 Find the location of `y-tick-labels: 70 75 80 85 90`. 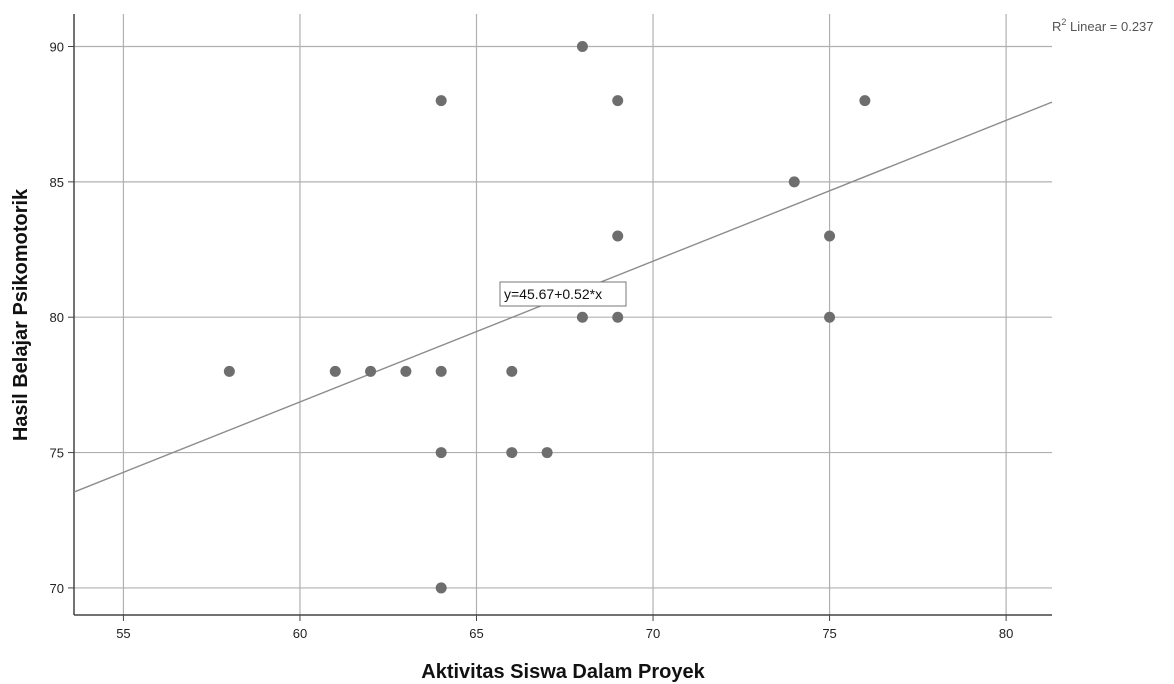

y-tick-labels: 70 75 80 85 90 is located at coordinates (57, 317).